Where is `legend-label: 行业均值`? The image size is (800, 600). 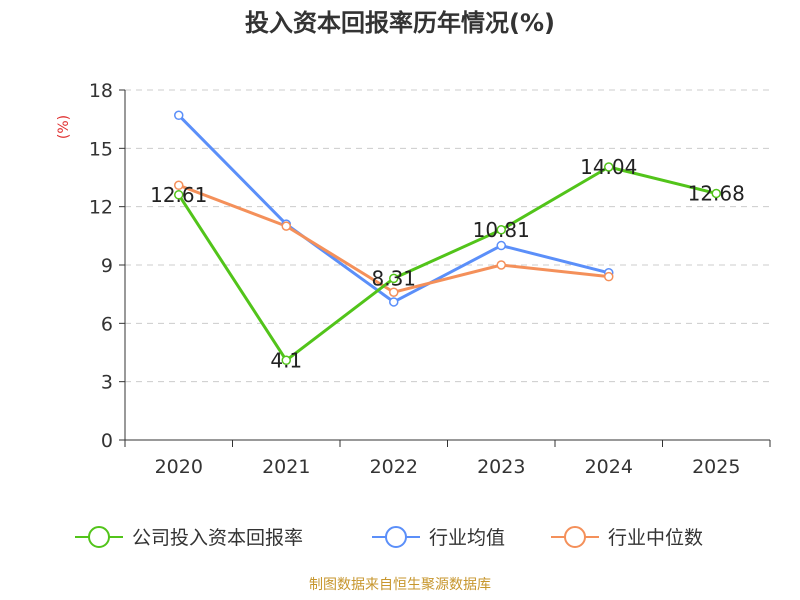 legend-label: 行业均值 is located at coordinates (467, 538).